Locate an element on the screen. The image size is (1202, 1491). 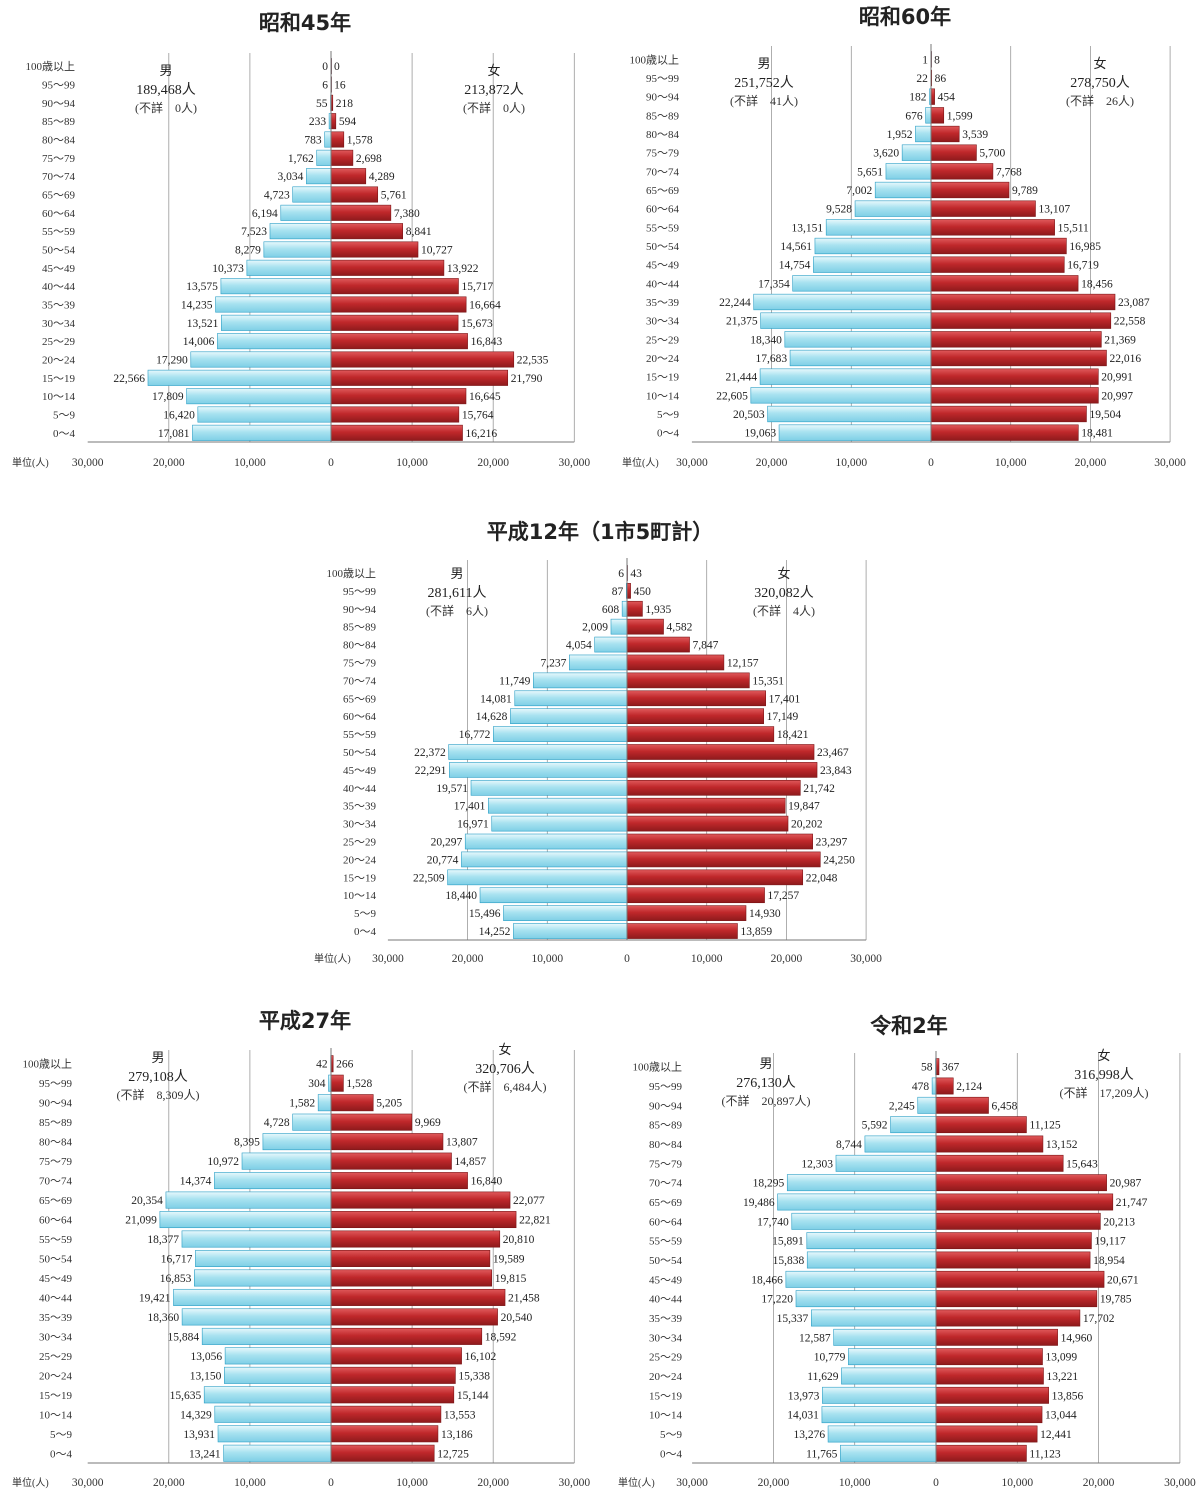
female-value-label: 21,742 is located at coordinates (819, 789).